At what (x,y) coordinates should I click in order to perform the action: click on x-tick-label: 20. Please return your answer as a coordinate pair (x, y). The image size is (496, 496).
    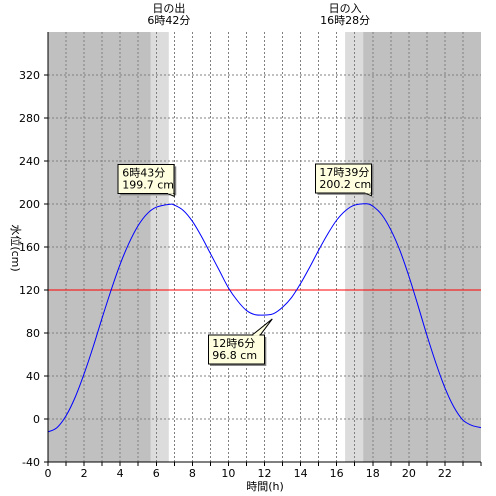
    Looking at the image, I should click on (409, 473).